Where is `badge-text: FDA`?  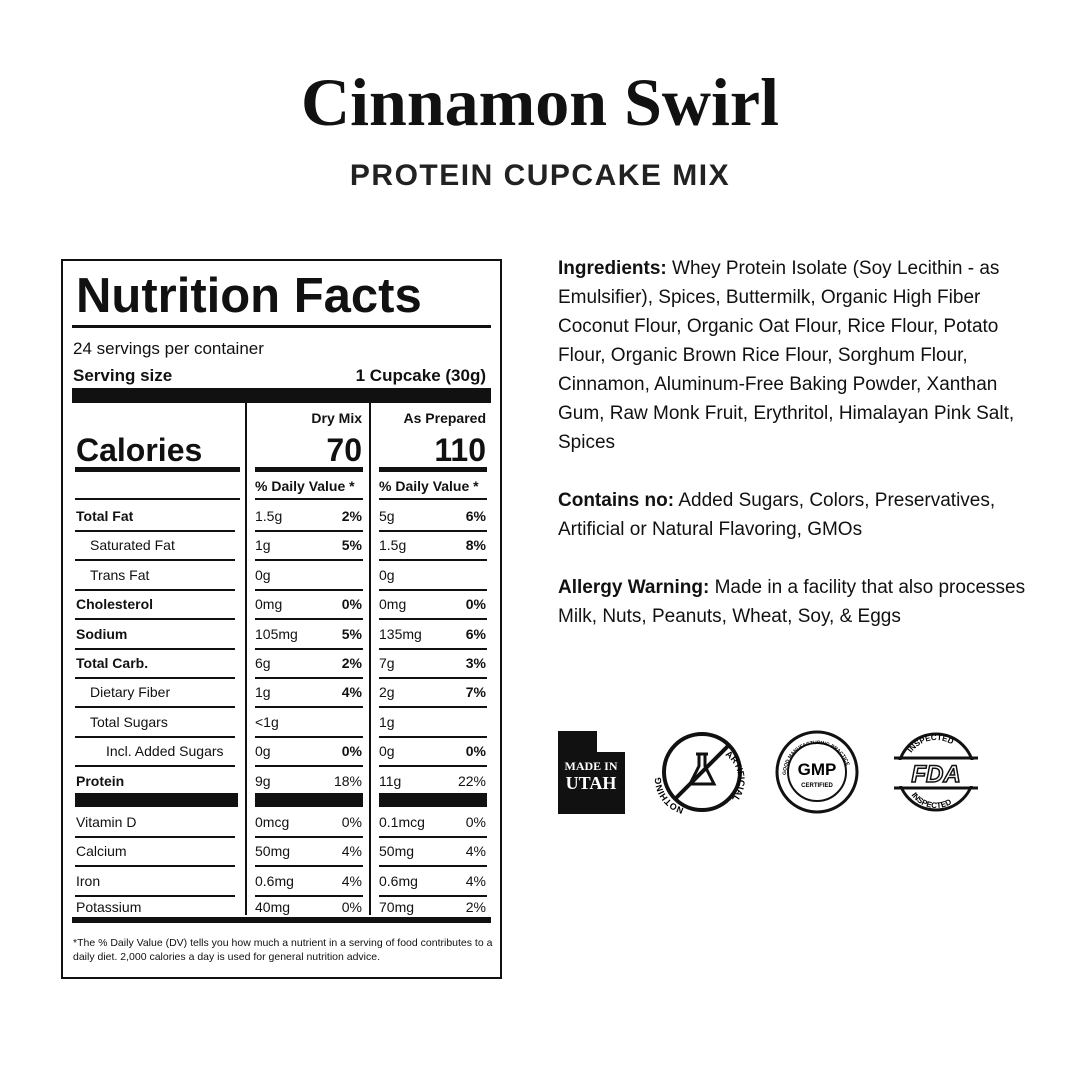
badge-text: FDA is located at coordinates (935, 774).